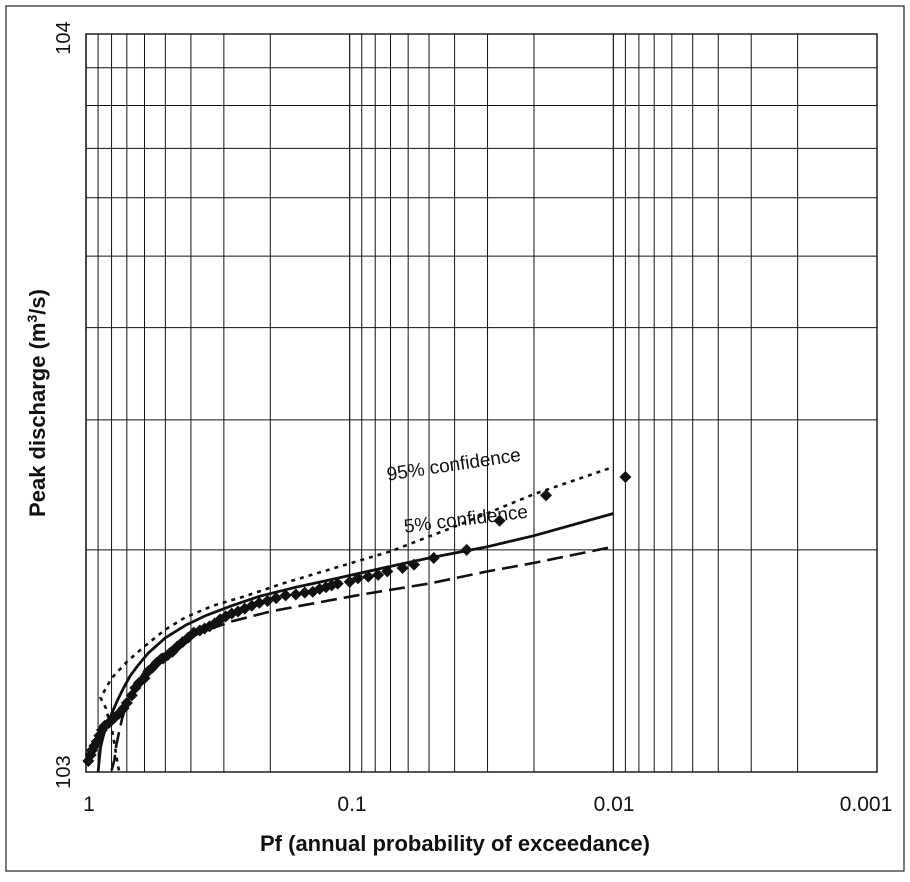 This screenshot has height=882, width=910. What do you see at coordinates (37, 420) in the screenshot?
I see `y-axis-title-base: Peak discharge (m` at bounding box center [37, 420].